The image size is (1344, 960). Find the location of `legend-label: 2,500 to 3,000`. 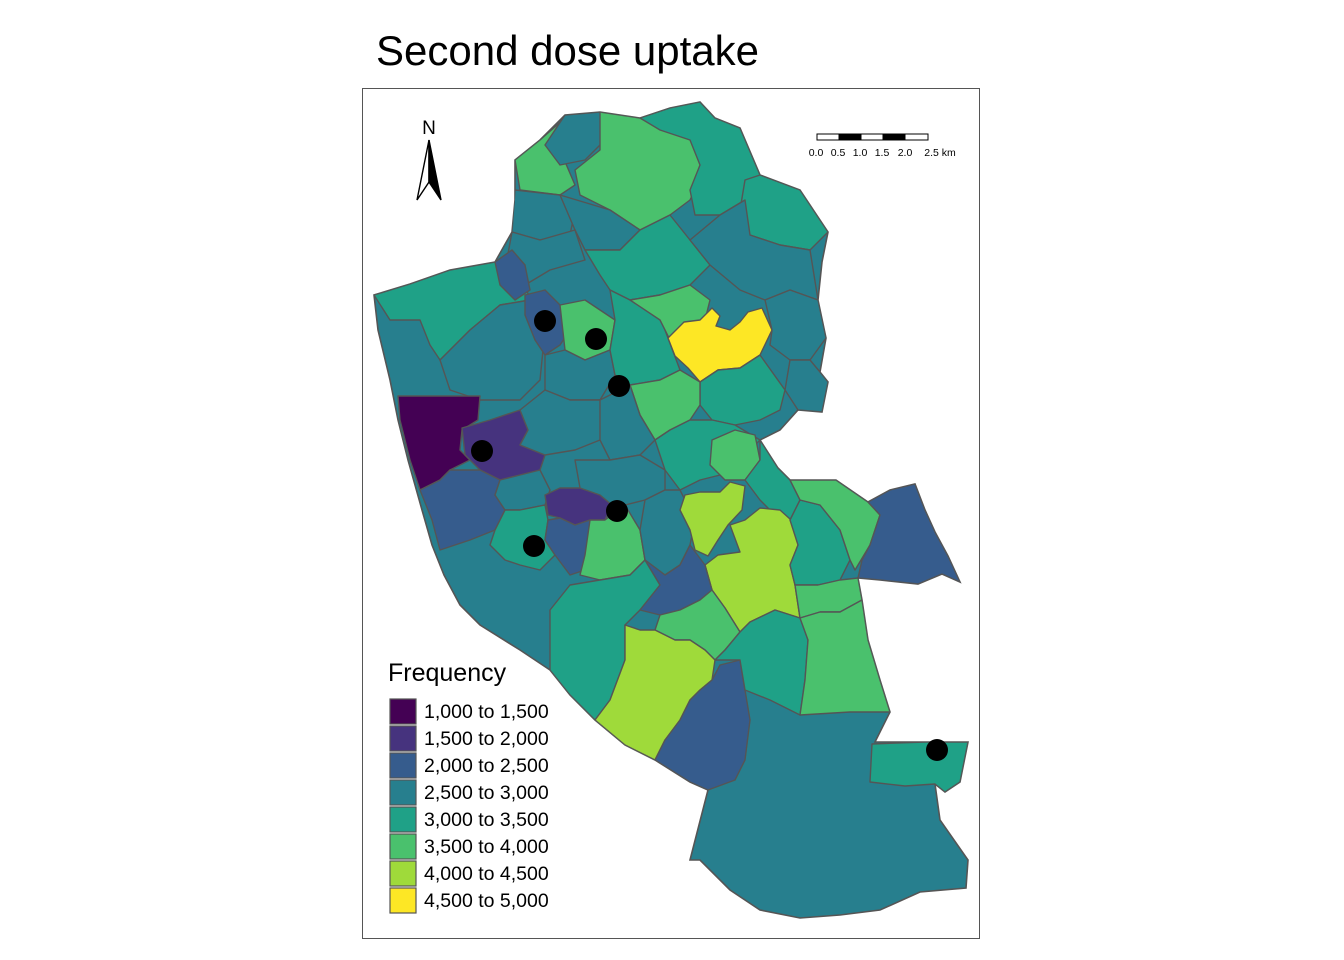

legend-label: 2,500 to 3,000 is located at coordinates (486, 793).